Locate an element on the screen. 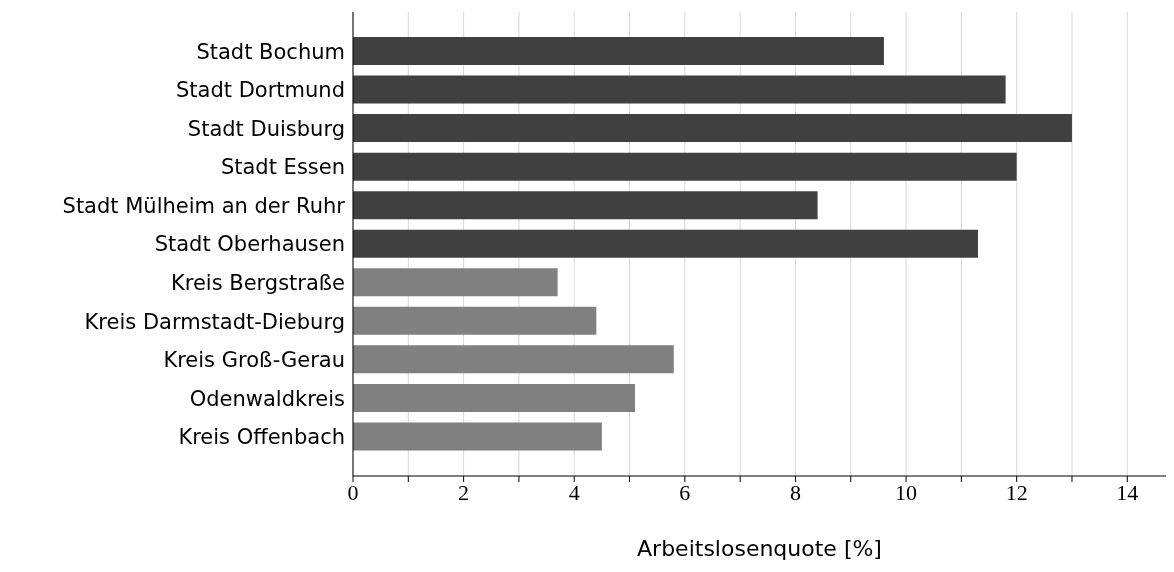  y-tick-label: Odenwaldkreis is located at coordinates (267, 398).